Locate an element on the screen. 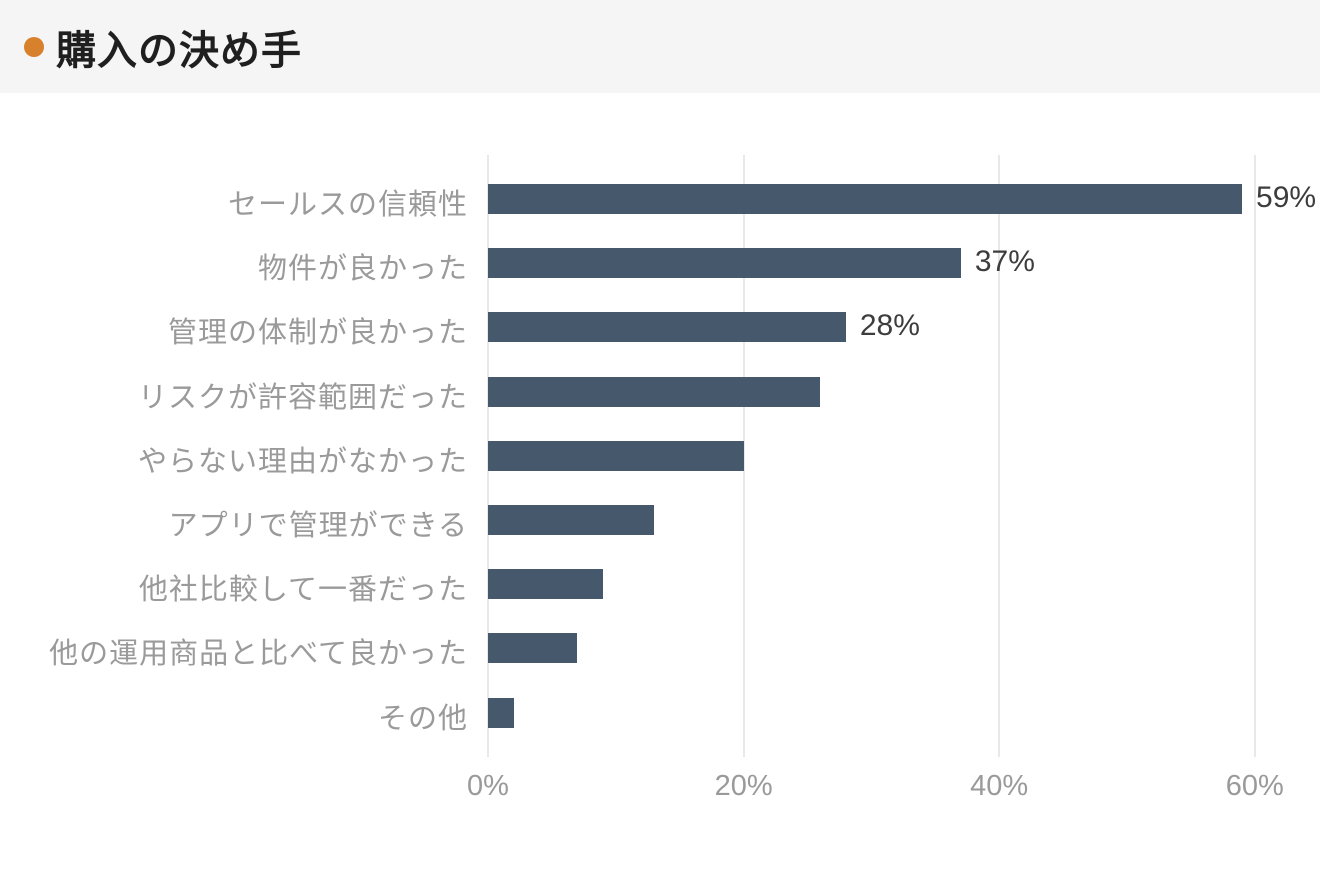  category-label: 物件が良かった is located at coordinates (362, 269).